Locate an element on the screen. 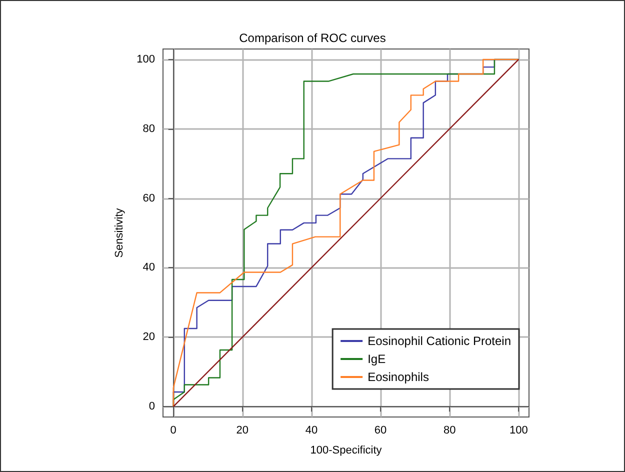 The image size is (625, 472). y-tick-label: 40 is located at coordinates (148, 268).